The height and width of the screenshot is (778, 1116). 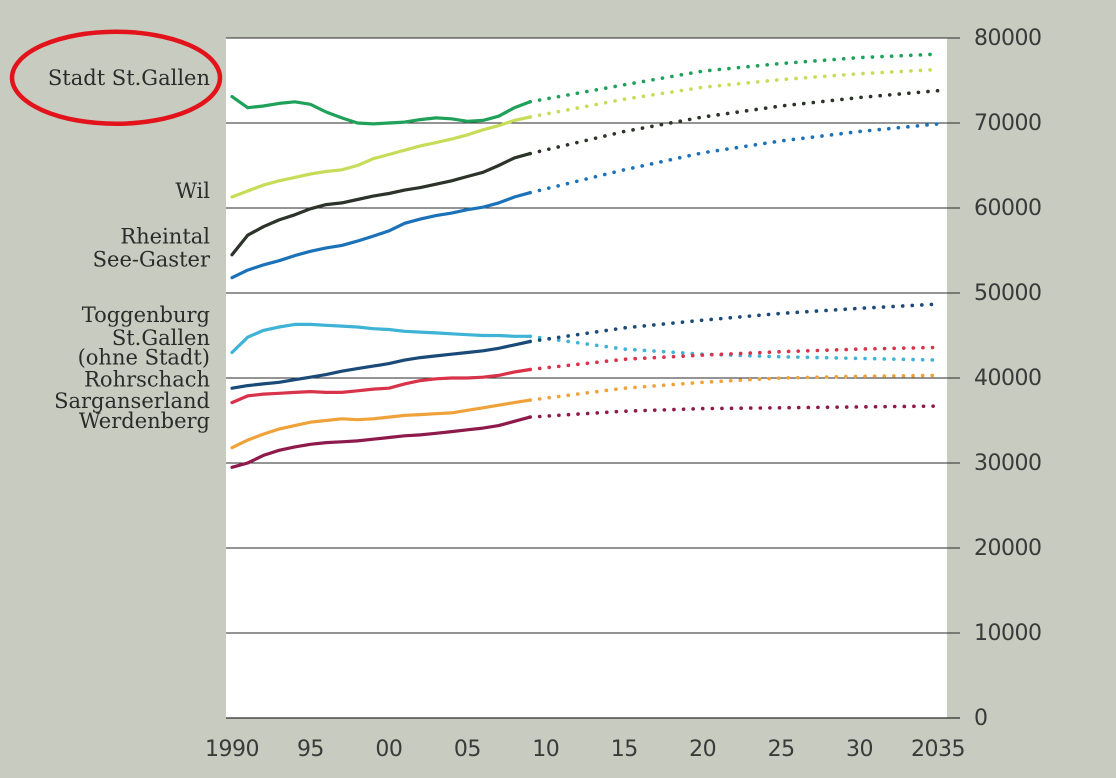 What do you see at coordinates (161, 338) in the screenshot?
I see `series-label: St.Gallen` at bounding box center [161, 338].